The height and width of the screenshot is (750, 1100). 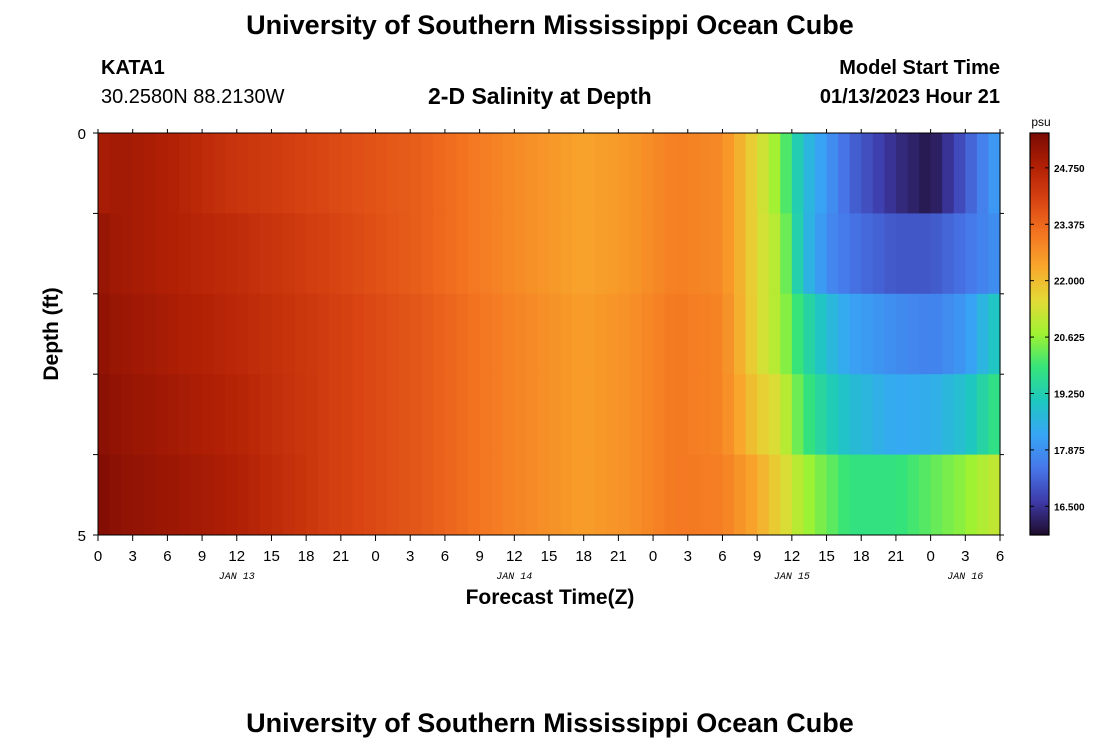 What do you see at coordinates (550, 597) in the screenshot?
I see `x-axis-label: Forecast Time(Z)` at bounding box center [550, 597].